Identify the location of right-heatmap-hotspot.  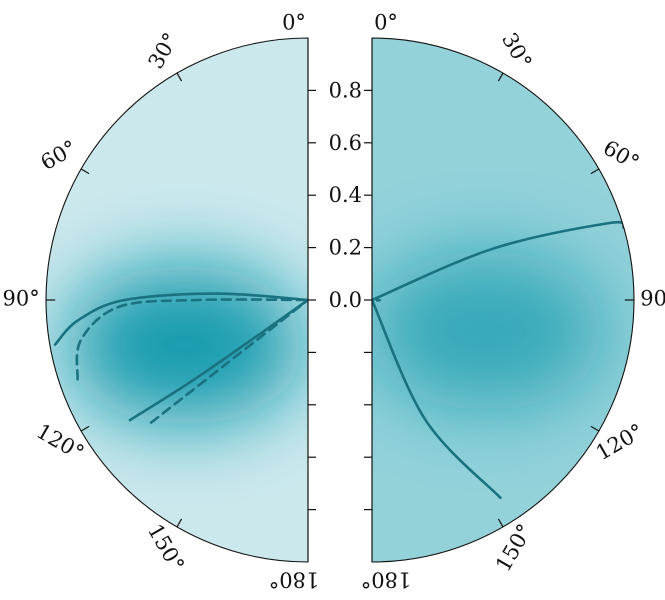
(489, 330).